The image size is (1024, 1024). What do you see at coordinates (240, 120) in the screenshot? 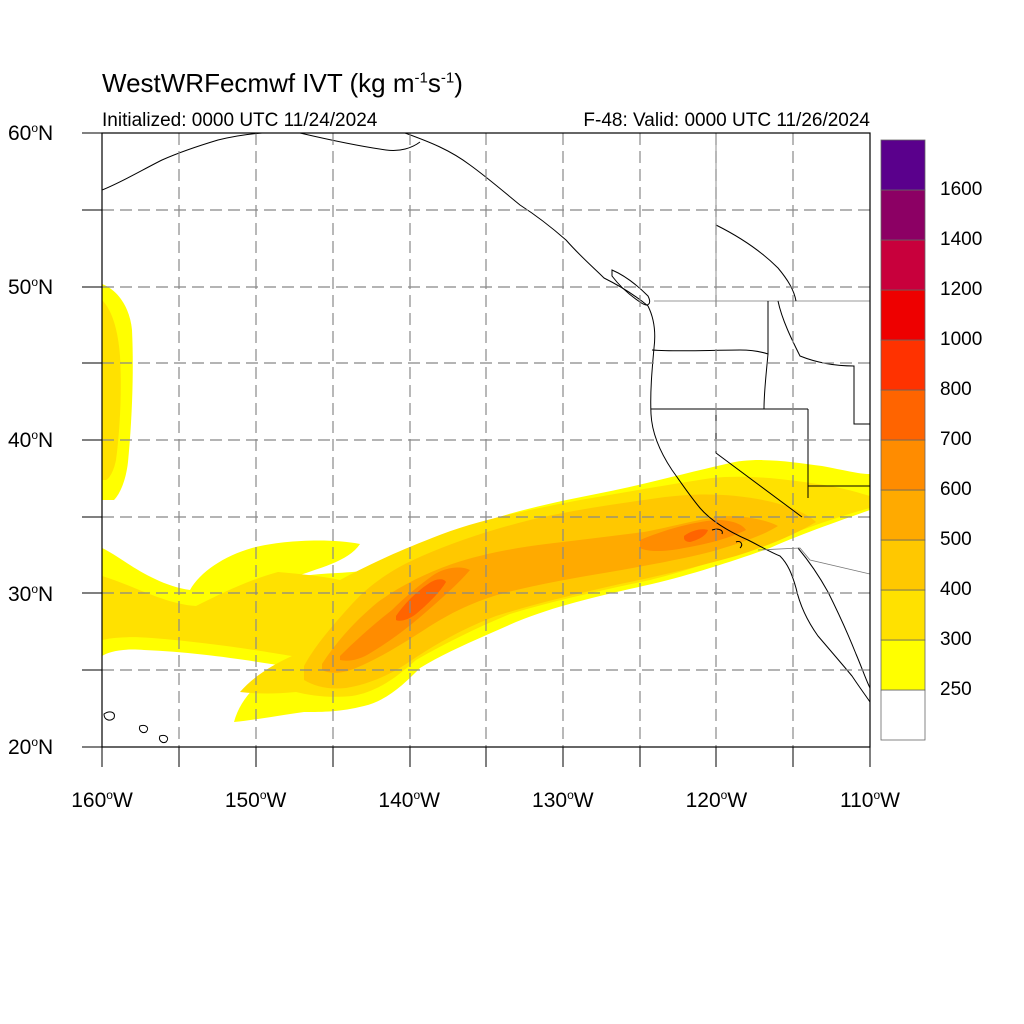
I see `initialized-time: Initialized: 0000 UTC 11/24/2024` at bounding box center [240, 120].